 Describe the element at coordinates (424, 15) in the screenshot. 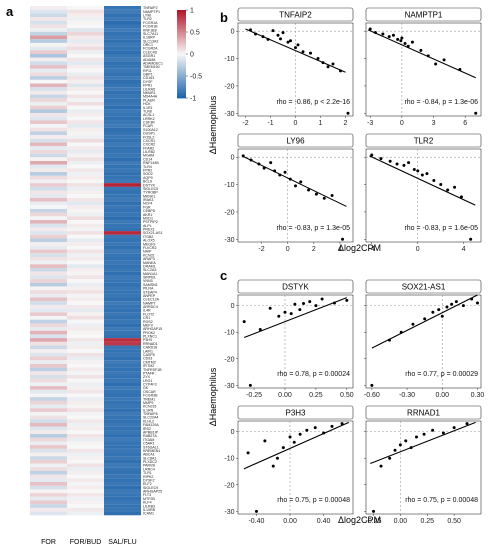

I see `facet-title: NAMPTP1` at that location.